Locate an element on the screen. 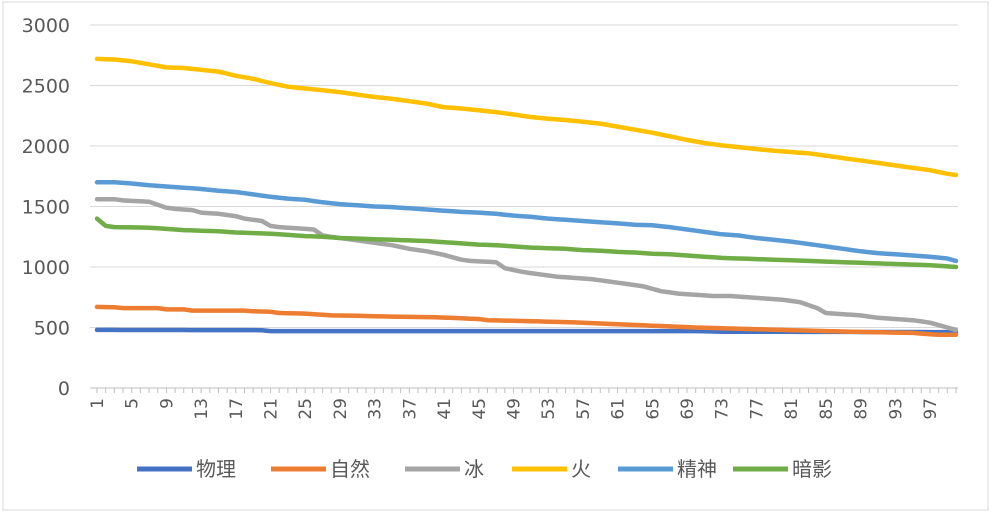  y-tick-label: 2500 is located at coordinates (46, 87).